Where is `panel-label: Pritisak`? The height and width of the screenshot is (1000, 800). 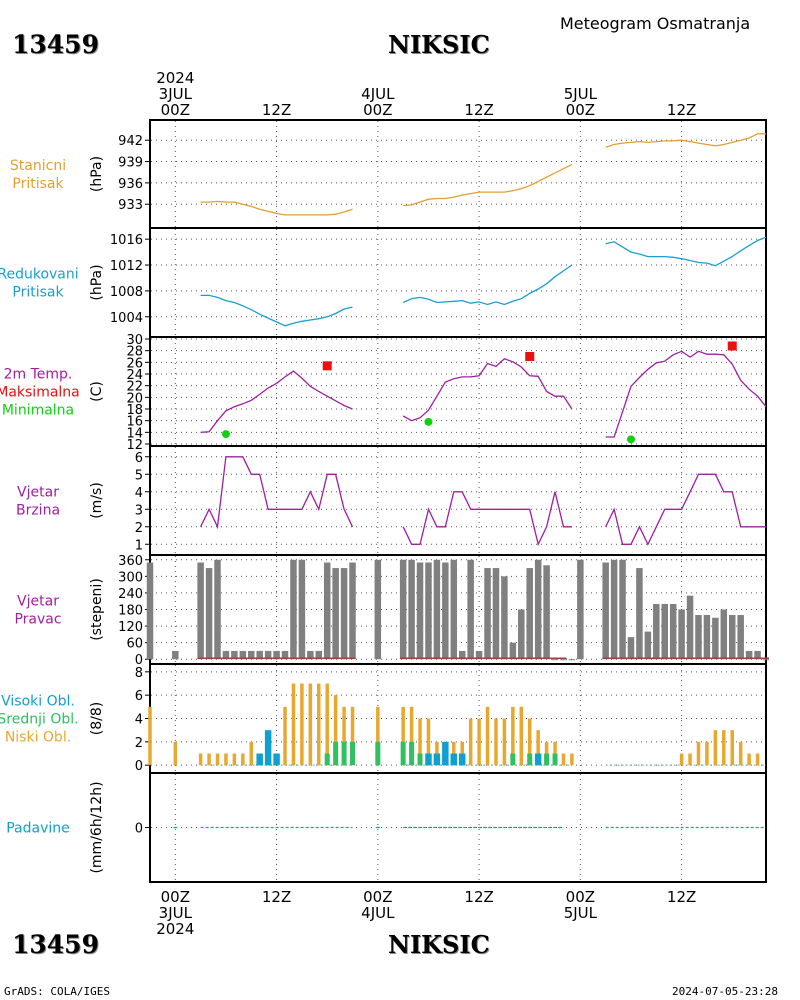 panel-label: Pritisak is located at coordinates (38, 293).